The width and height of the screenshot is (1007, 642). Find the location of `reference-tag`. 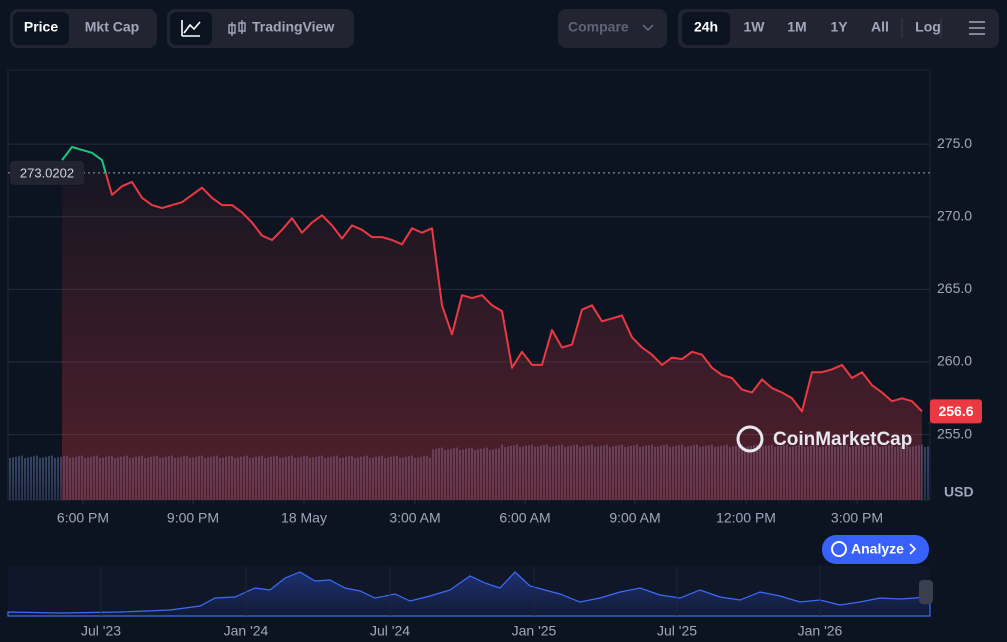

reference-tag is located at coordinates (47, 172).